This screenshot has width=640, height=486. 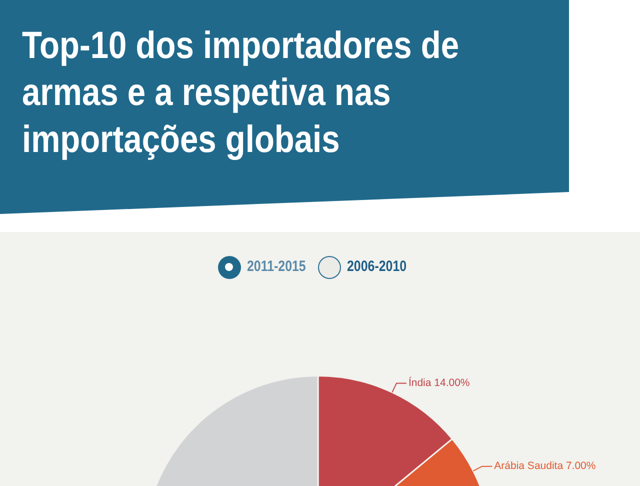 What do you see at coordinates (276, 267) in the screenshot?
I see `text: 2011-2015` at bounding box center [276, 267].